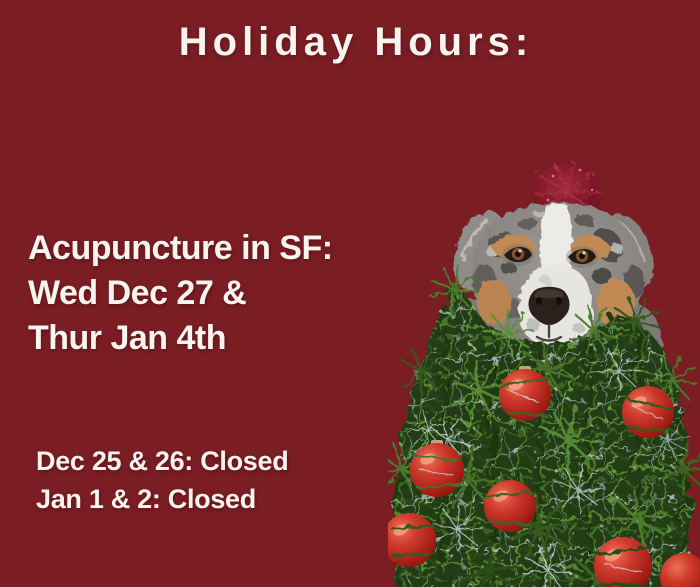 The width and height of the screenshot is (700, 587). What do you see at coordinates (162, 480) in the screenshot?
I see `closed-dates: Dec 25 & 26: Closed Jan 1 & 2: Closed` at bounding box center [162, 480].